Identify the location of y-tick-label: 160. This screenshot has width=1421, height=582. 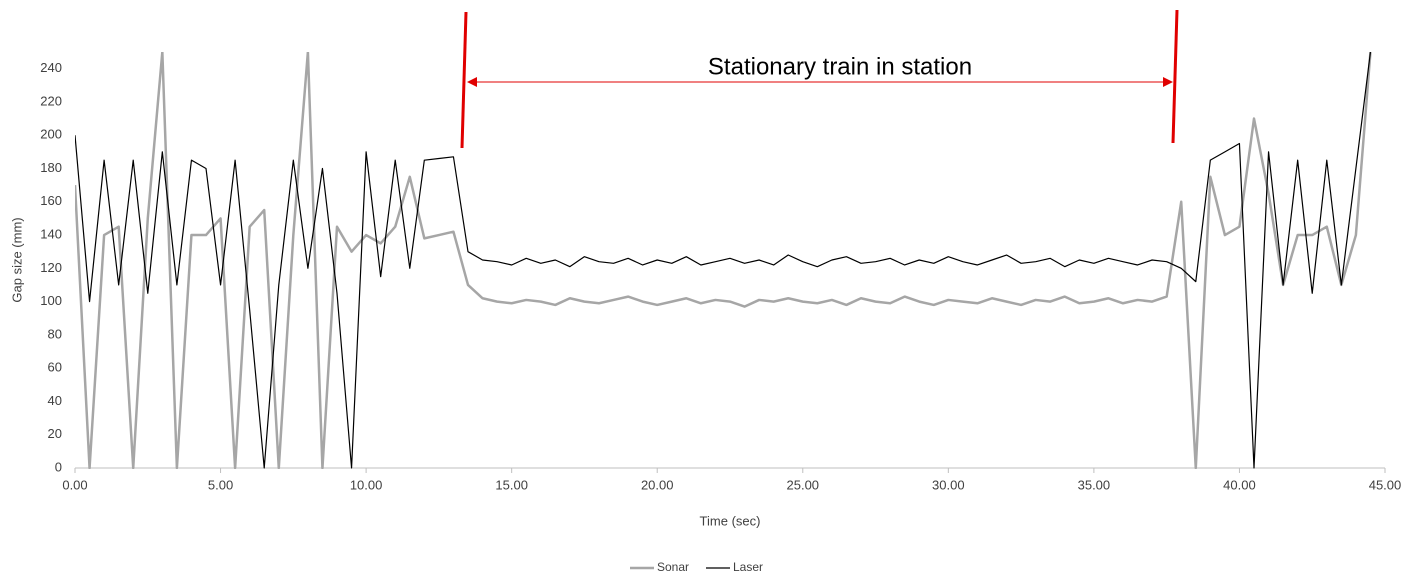
(51, 200).